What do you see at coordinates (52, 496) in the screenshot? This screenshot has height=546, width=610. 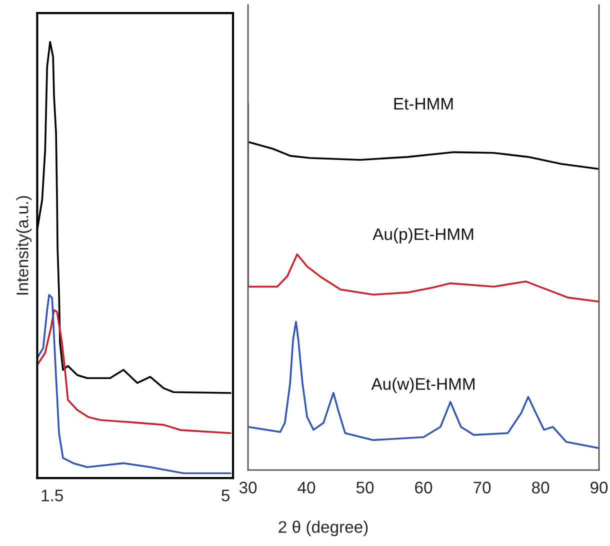 I see `x-tick-label: 1.5` at bounding box center [52, 496].